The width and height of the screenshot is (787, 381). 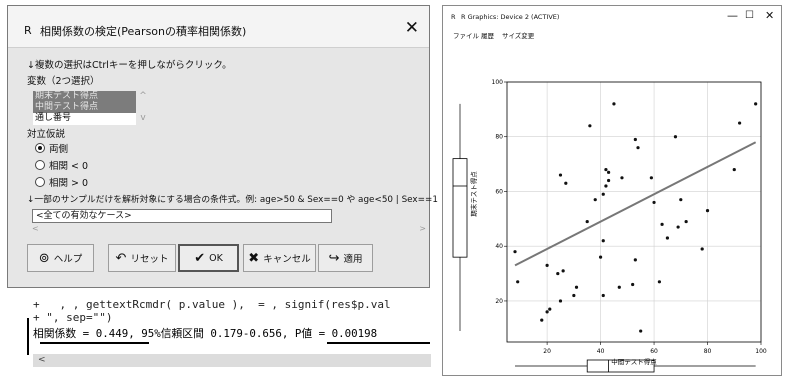 What do you see at coordinates (499, 192) in the screenshot?
I see `y-axis-ticks: 20 40 60 80 100` at bounding box center [499, 192].